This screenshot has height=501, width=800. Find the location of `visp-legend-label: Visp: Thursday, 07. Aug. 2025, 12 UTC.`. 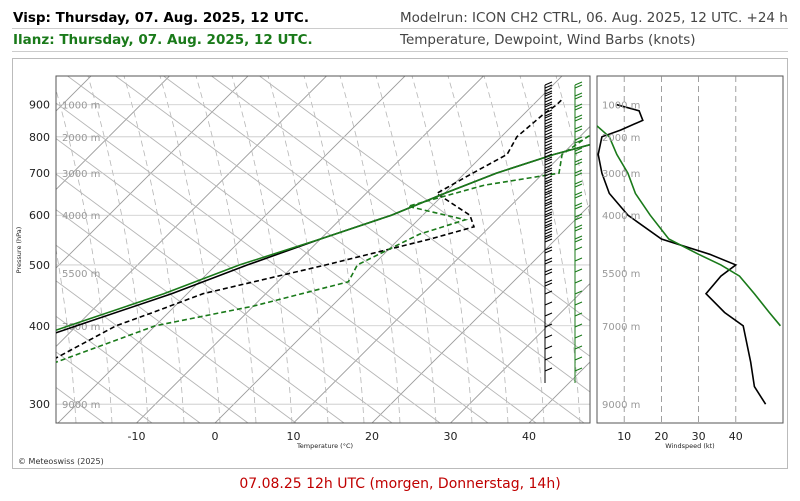

visp-legend-label: Visp: Thursday, 07. Aug. 2025, 12 UTC. is located at coordinates (161, 18).